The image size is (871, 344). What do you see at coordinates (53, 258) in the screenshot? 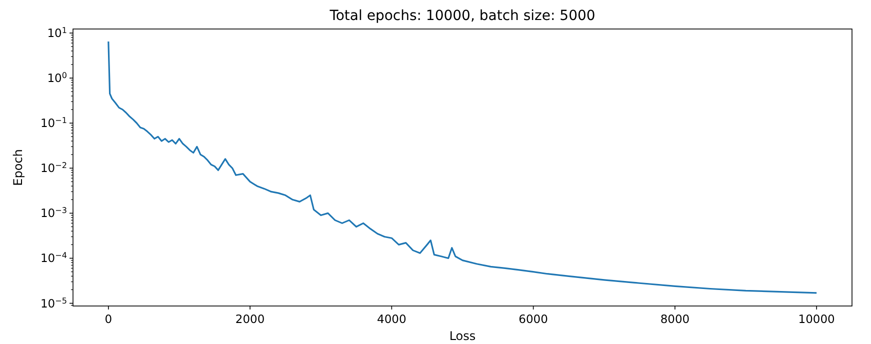
I see `y-tick-label: 10$^{−4}$` at bounding box center [53, 258].